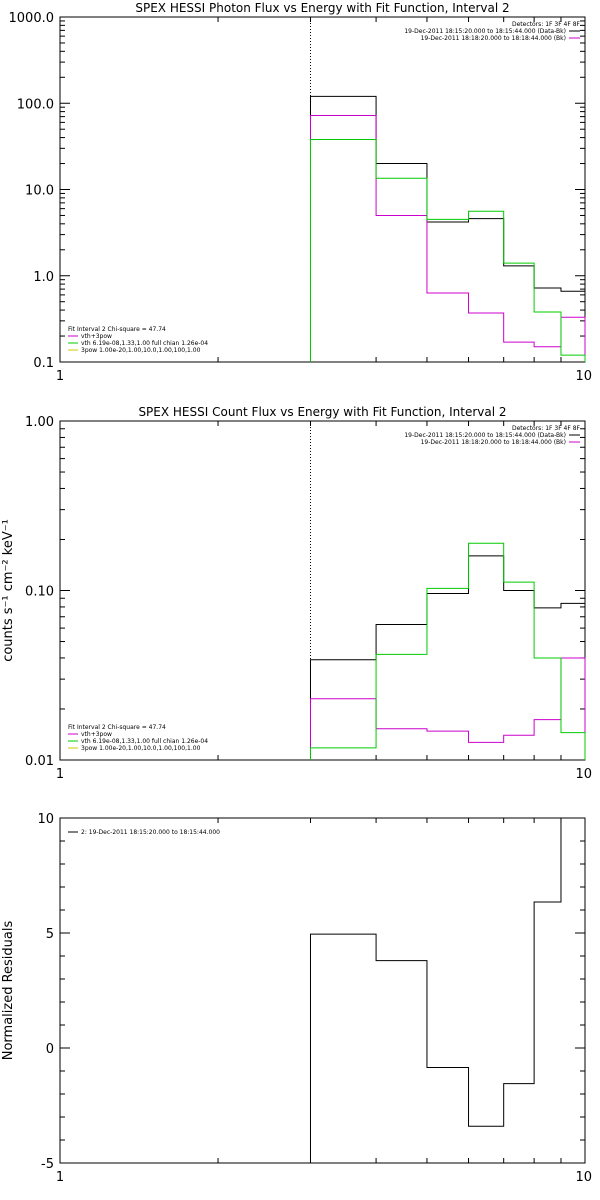 Image resolution: width=600 pixels, height=1200 pixels. Describe the element at coordinates (43, 277) in the screenshot. I see `photon-y-tick-label: 1.0` at that location.